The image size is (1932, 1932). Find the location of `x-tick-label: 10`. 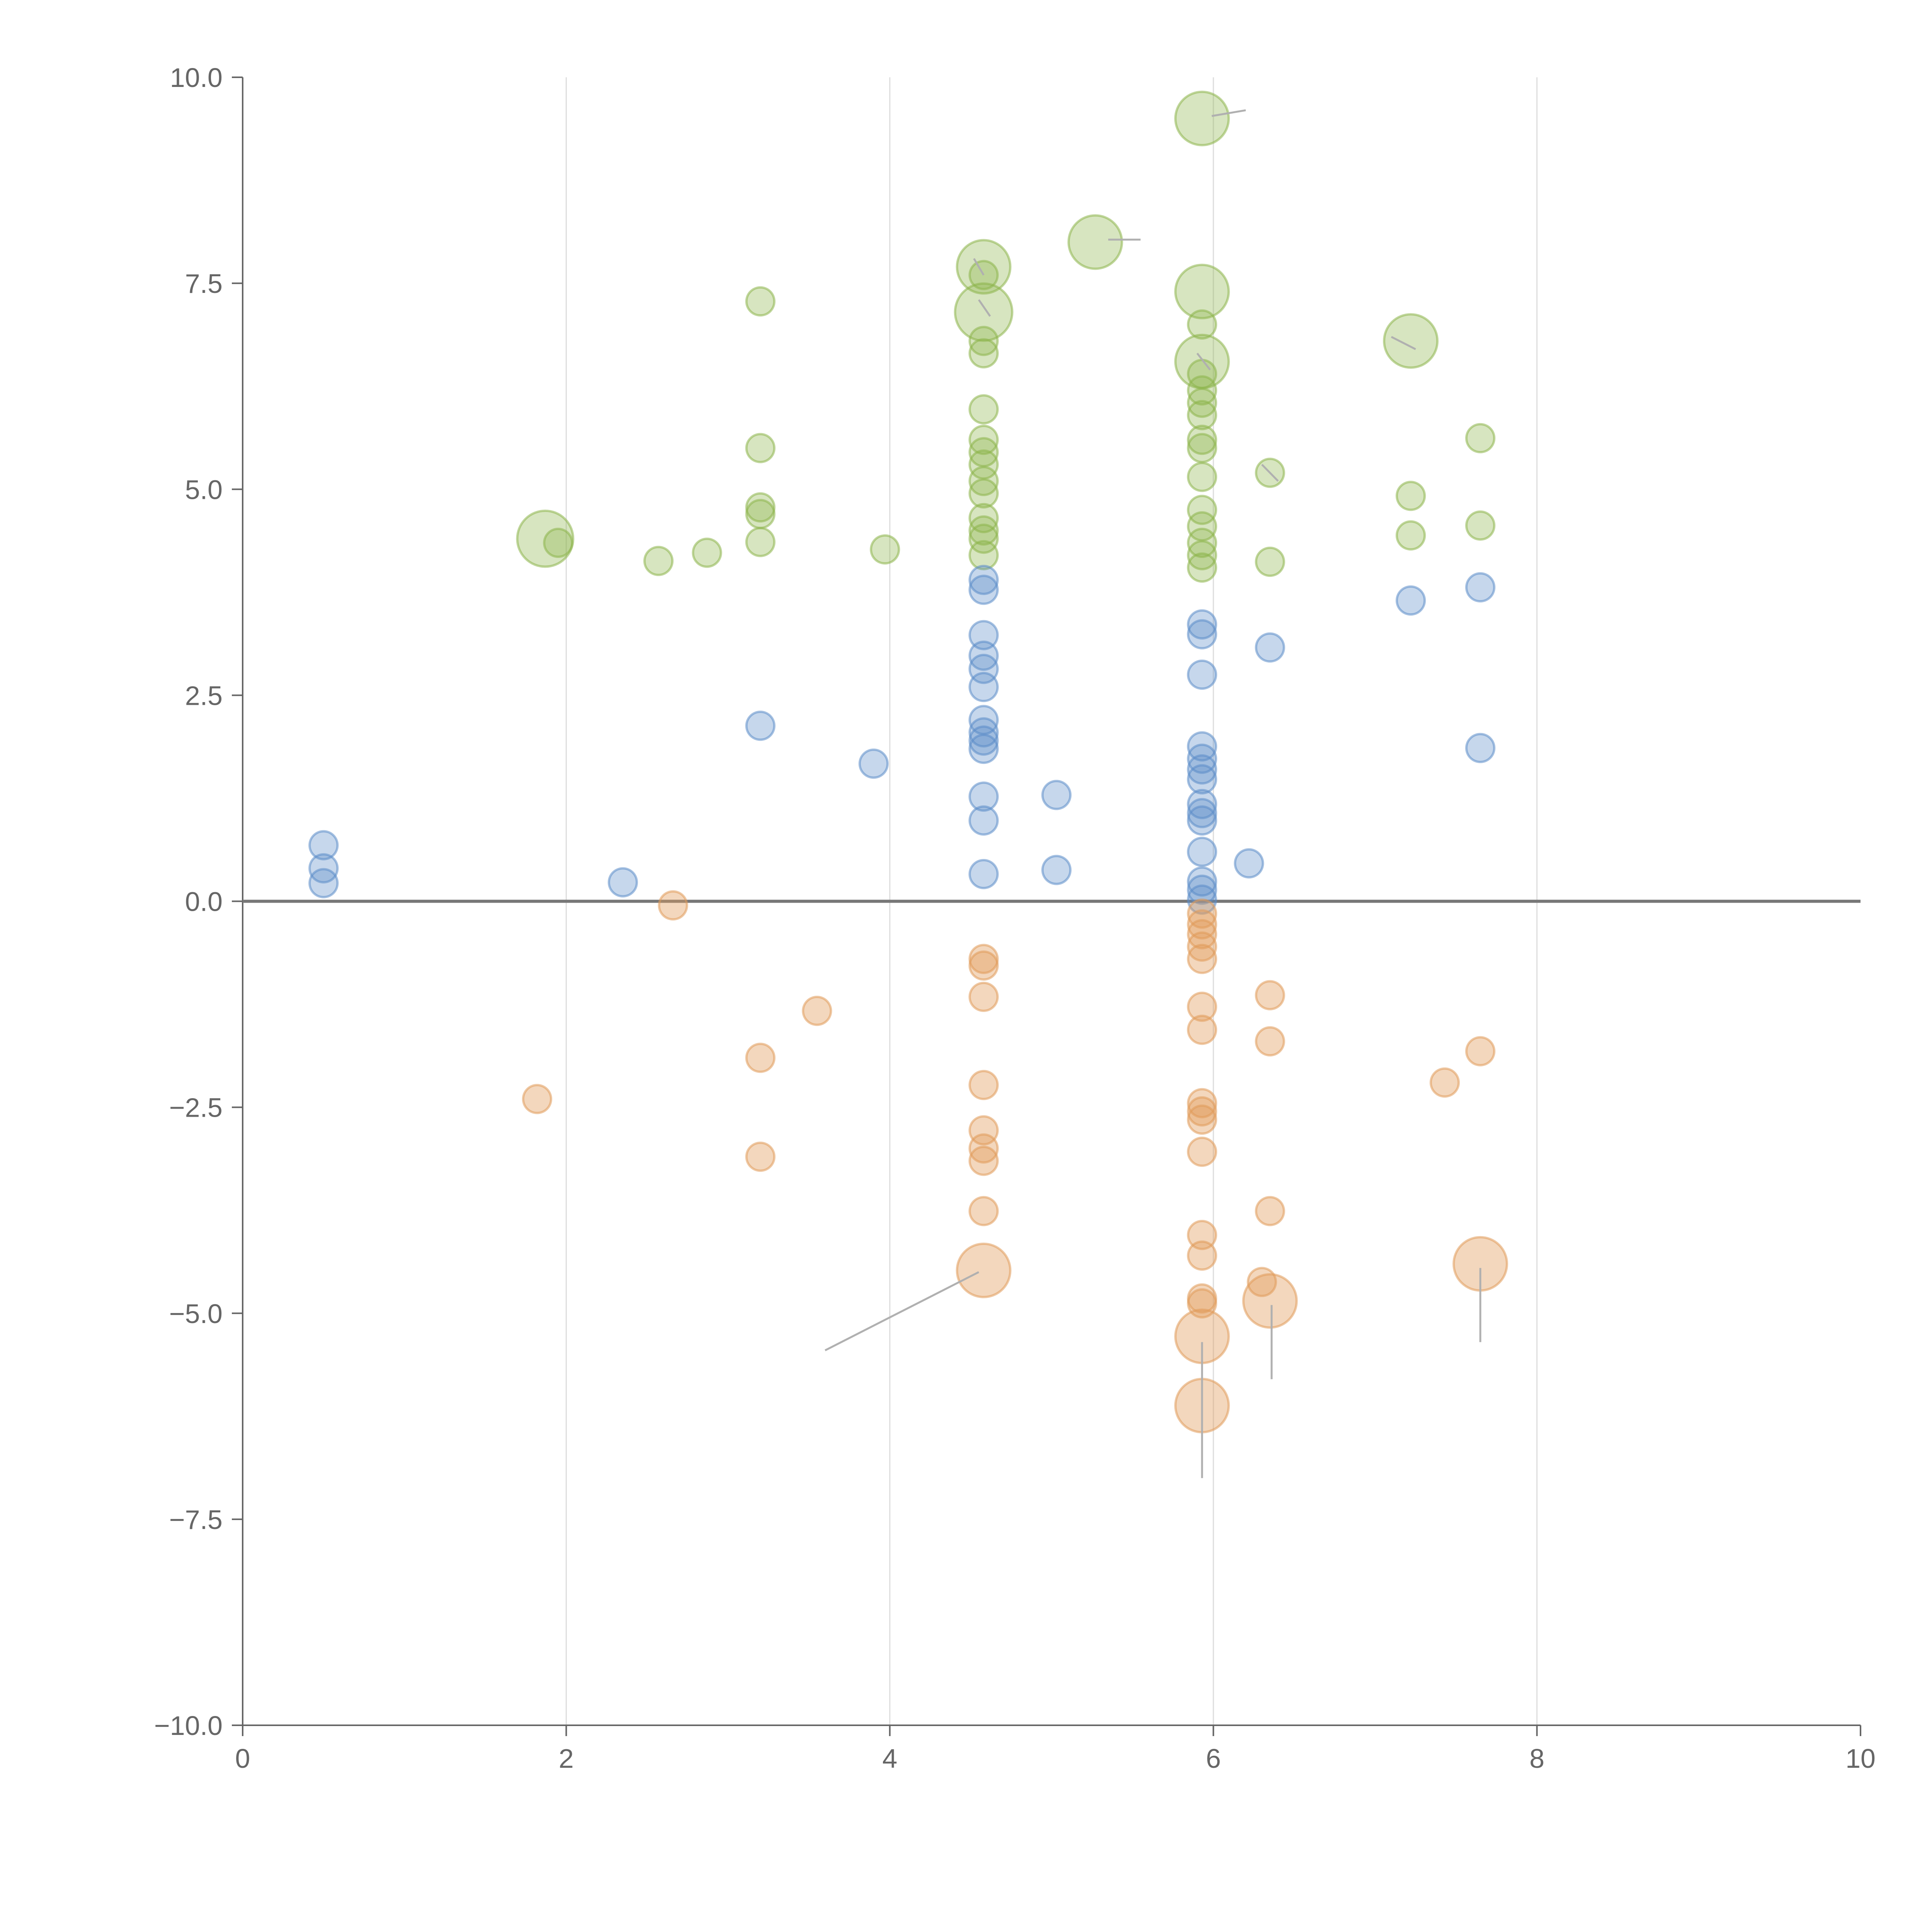

x-tick-label: 10 is located at coordinates (1860, 1758).